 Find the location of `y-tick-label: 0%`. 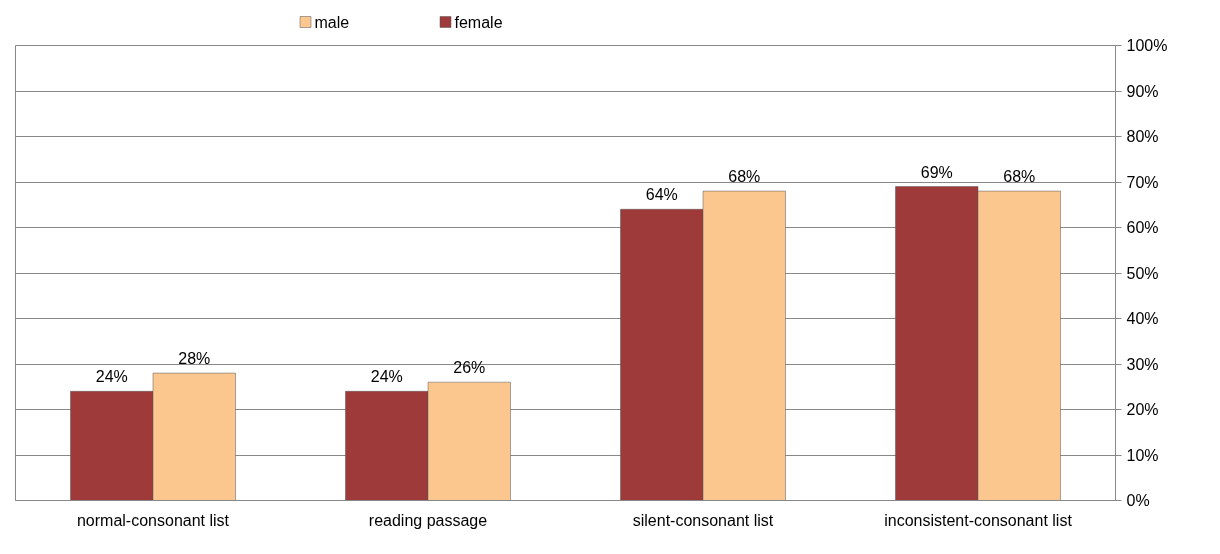

y-tick-label: 0% is located at coordinates (1138, 500).